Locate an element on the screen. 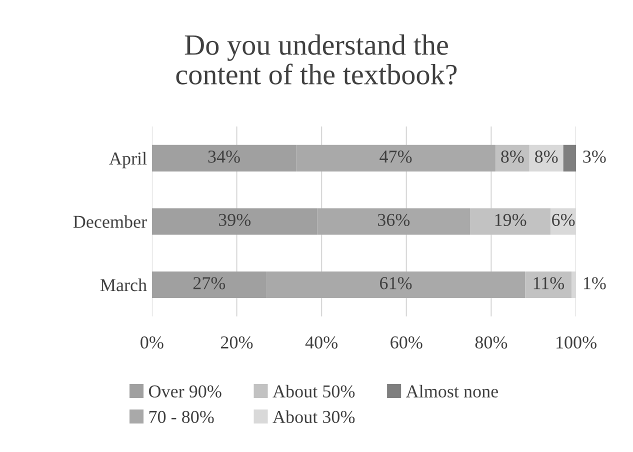  data-label: 11% is located at coordinates (549, 283).